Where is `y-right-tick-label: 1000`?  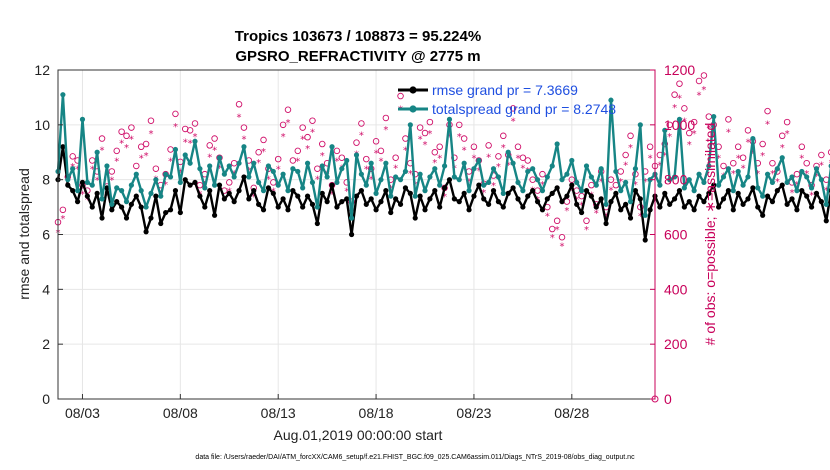
y-right-tick-label: 1000 is located at coordinates (679, 125).